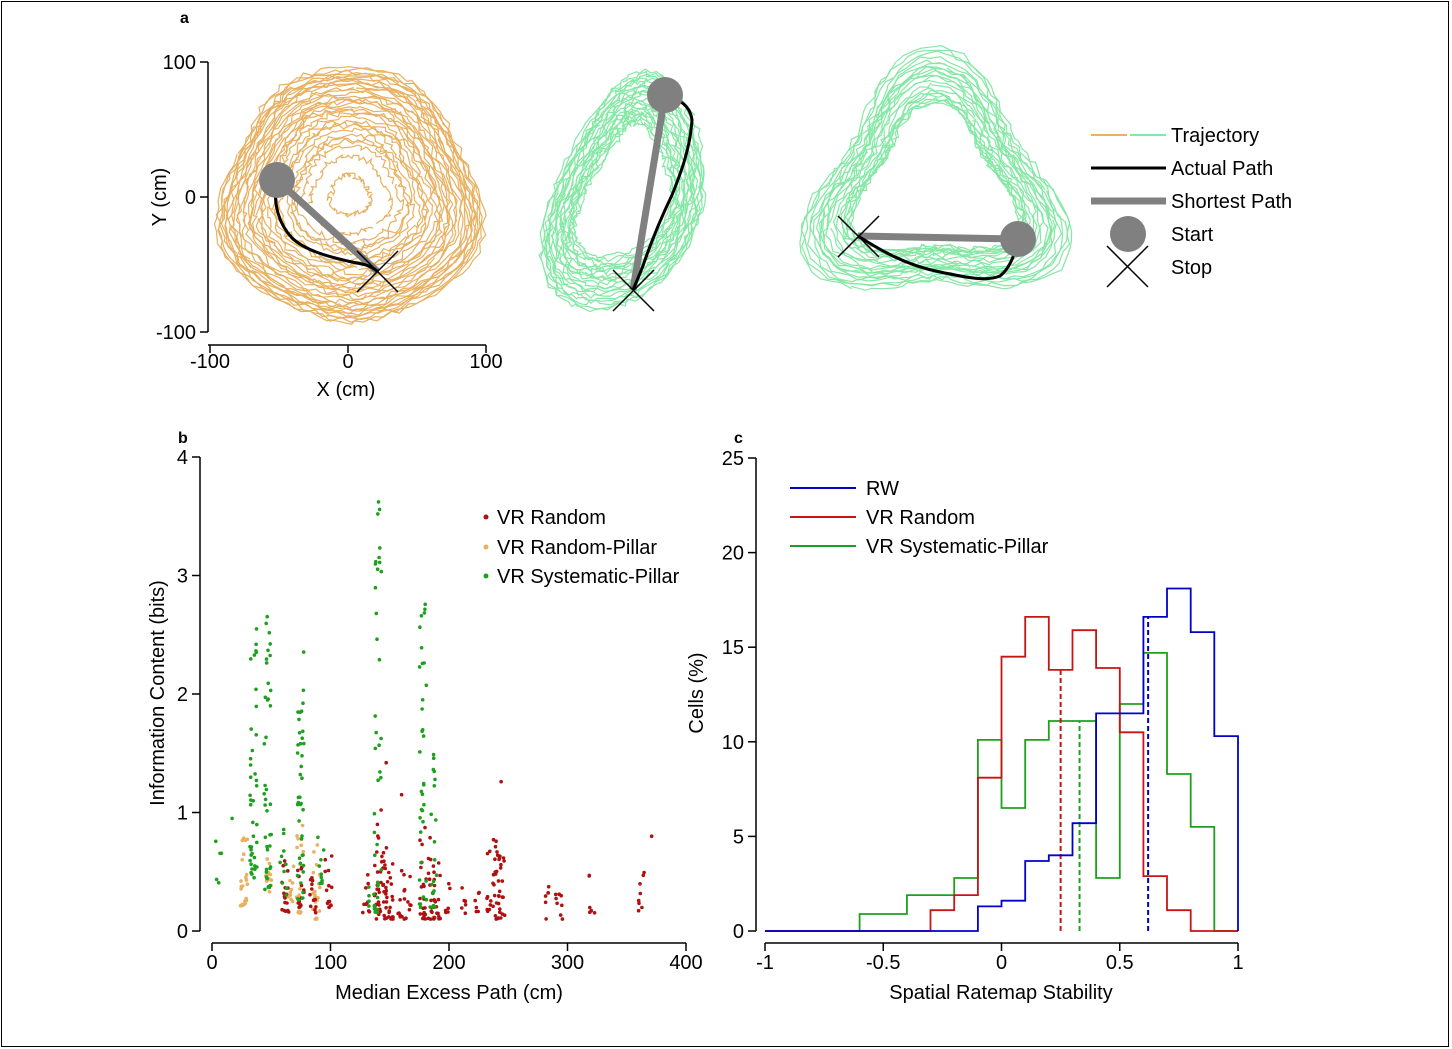 The width and height of the screenshot is (1452, 1049). I want to click on c-xtick-label: 0, so click(1001, 963).